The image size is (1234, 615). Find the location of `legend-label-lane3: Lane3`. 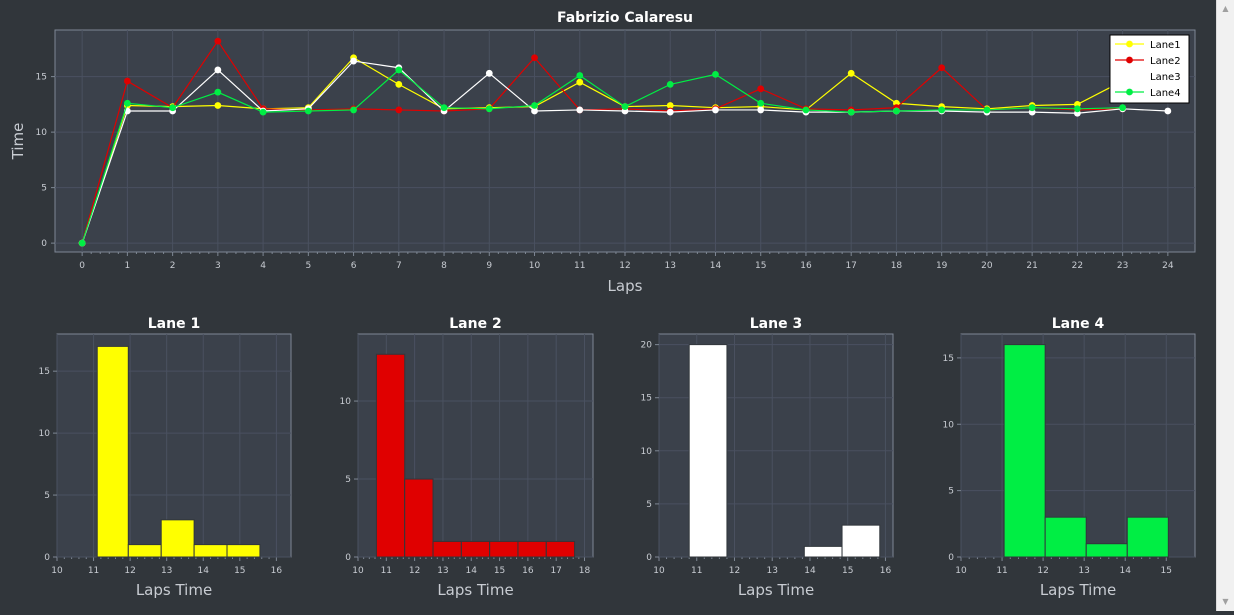

legend-label-lane3: Lane3 is located at coordinates (1165, 77).